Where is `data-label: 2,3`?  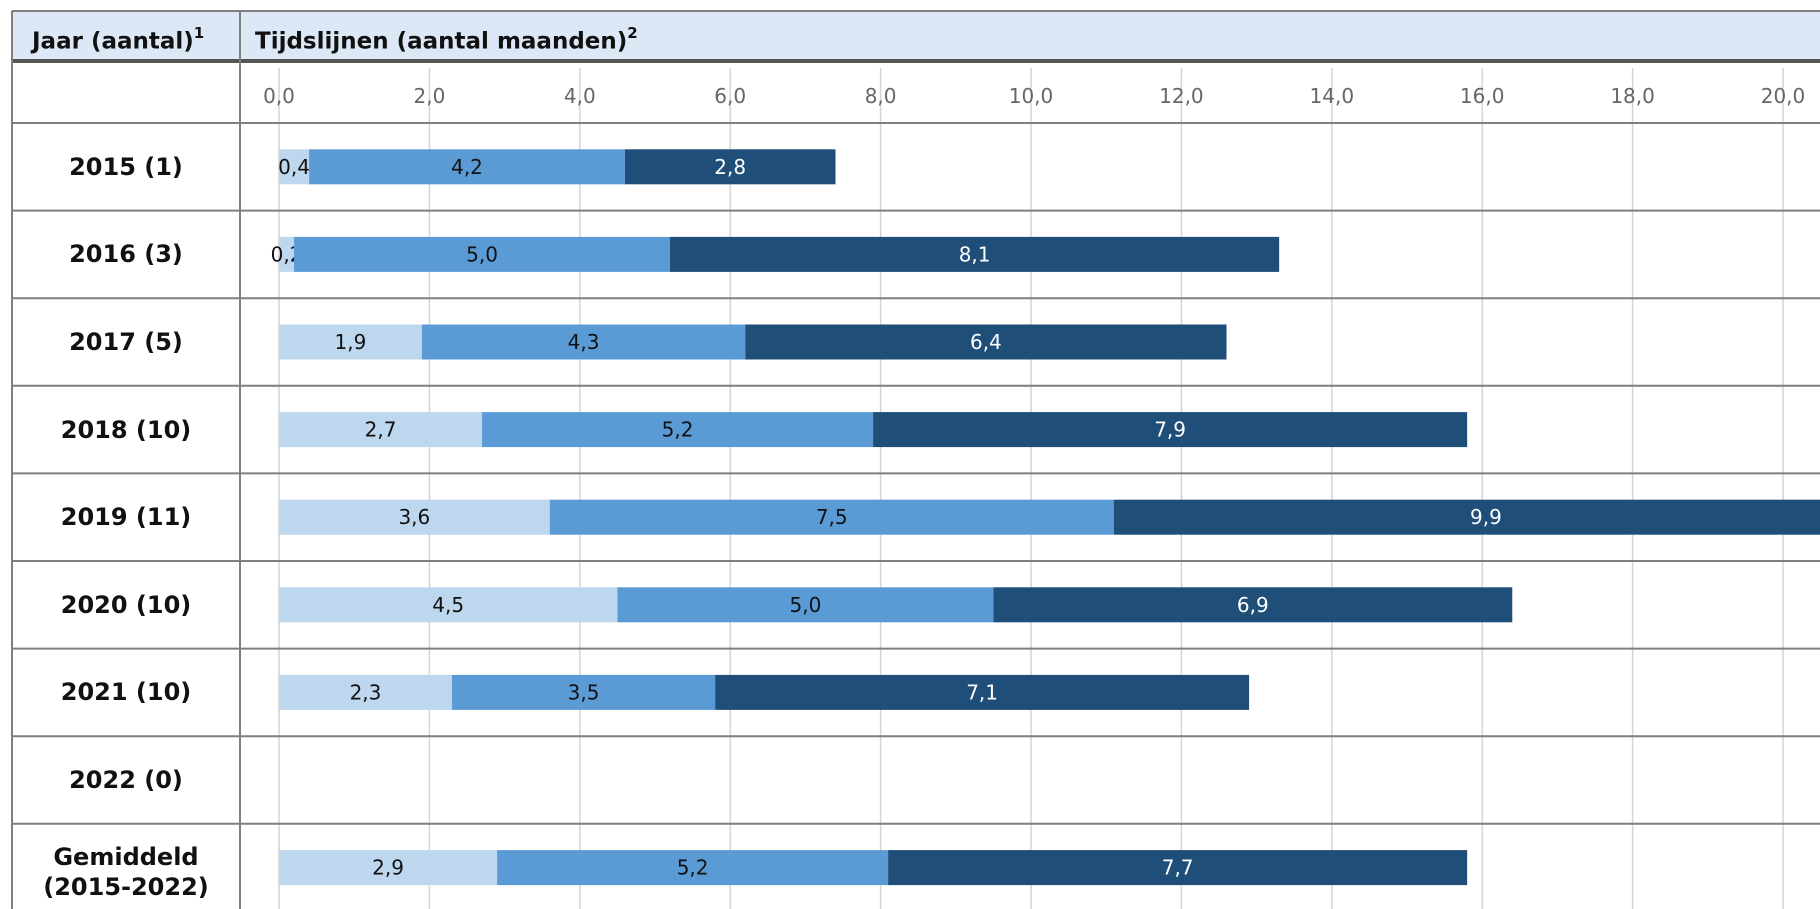 data-label: 2,3 is located at coordinates (366, 692).